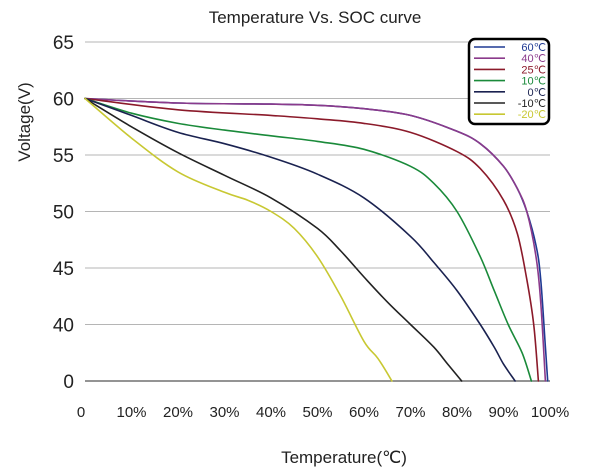 Image resolution: width=595 pixels, height=473 pixels. Describe the element at coordinates (509, 81) in the screenshot. I see `legend: 60℃40℃25℃10℃0℃-10℃-20℃` at that location.